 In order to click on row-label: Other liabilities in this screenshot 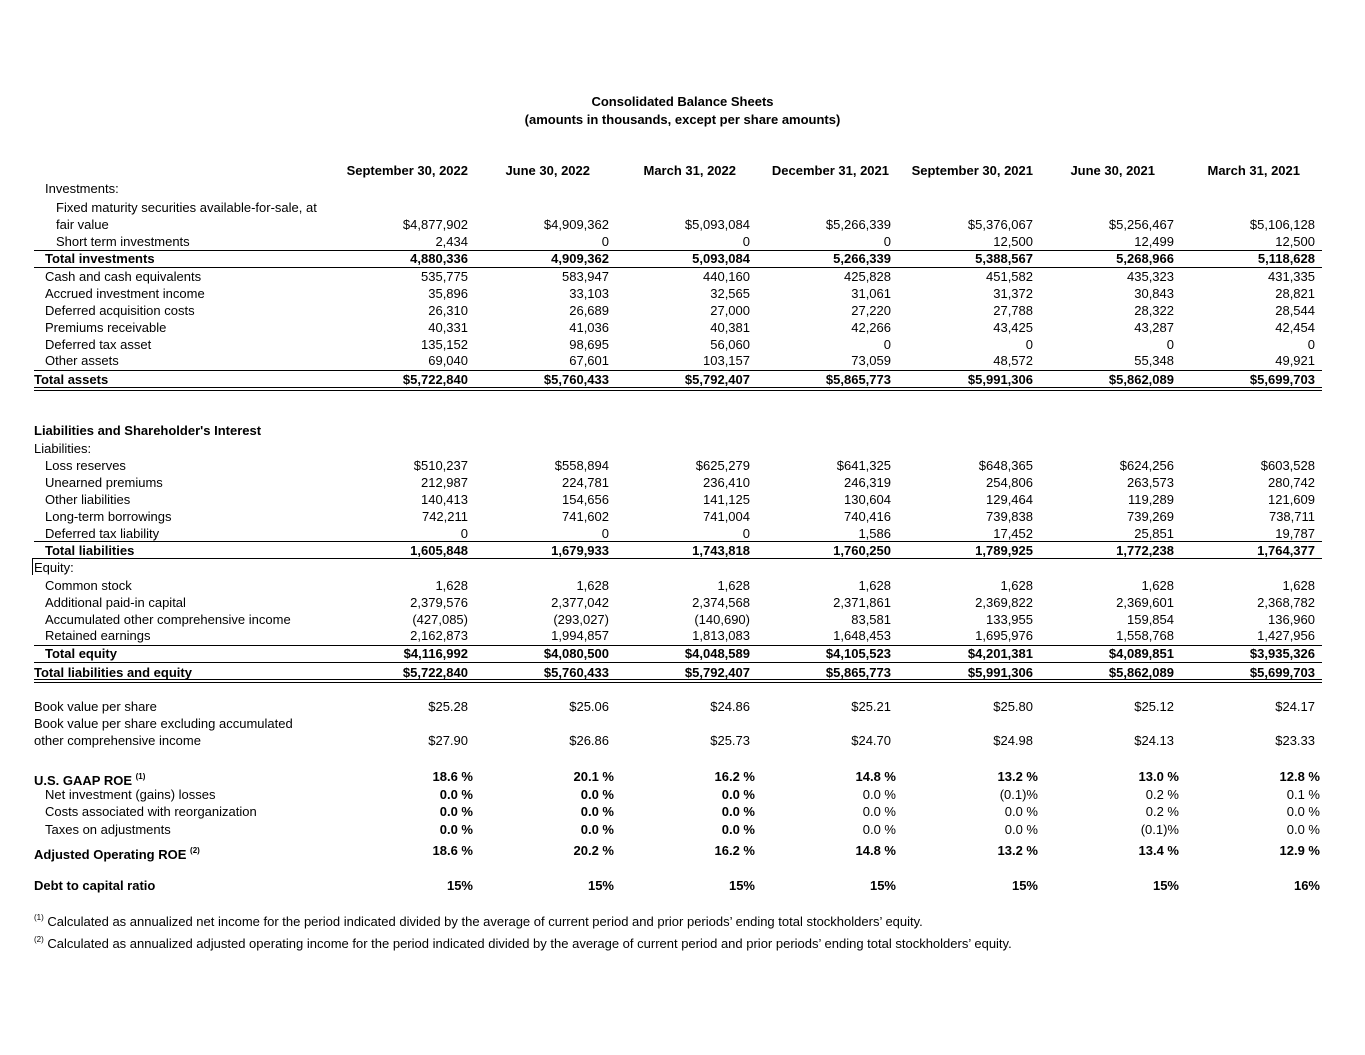, I will do `click(87, 499)`.